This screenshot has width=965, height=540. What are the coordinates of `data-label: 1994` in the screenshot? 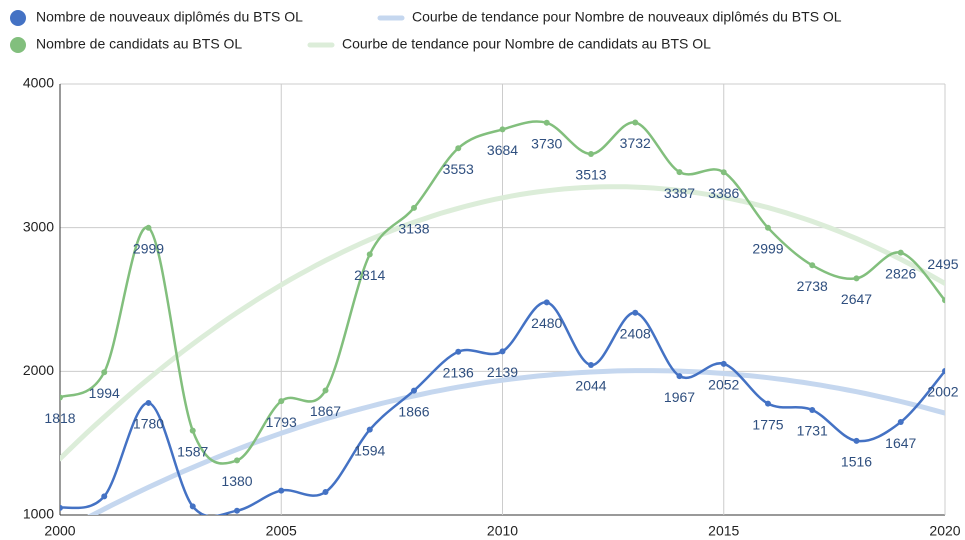 It's located at (104, 393).